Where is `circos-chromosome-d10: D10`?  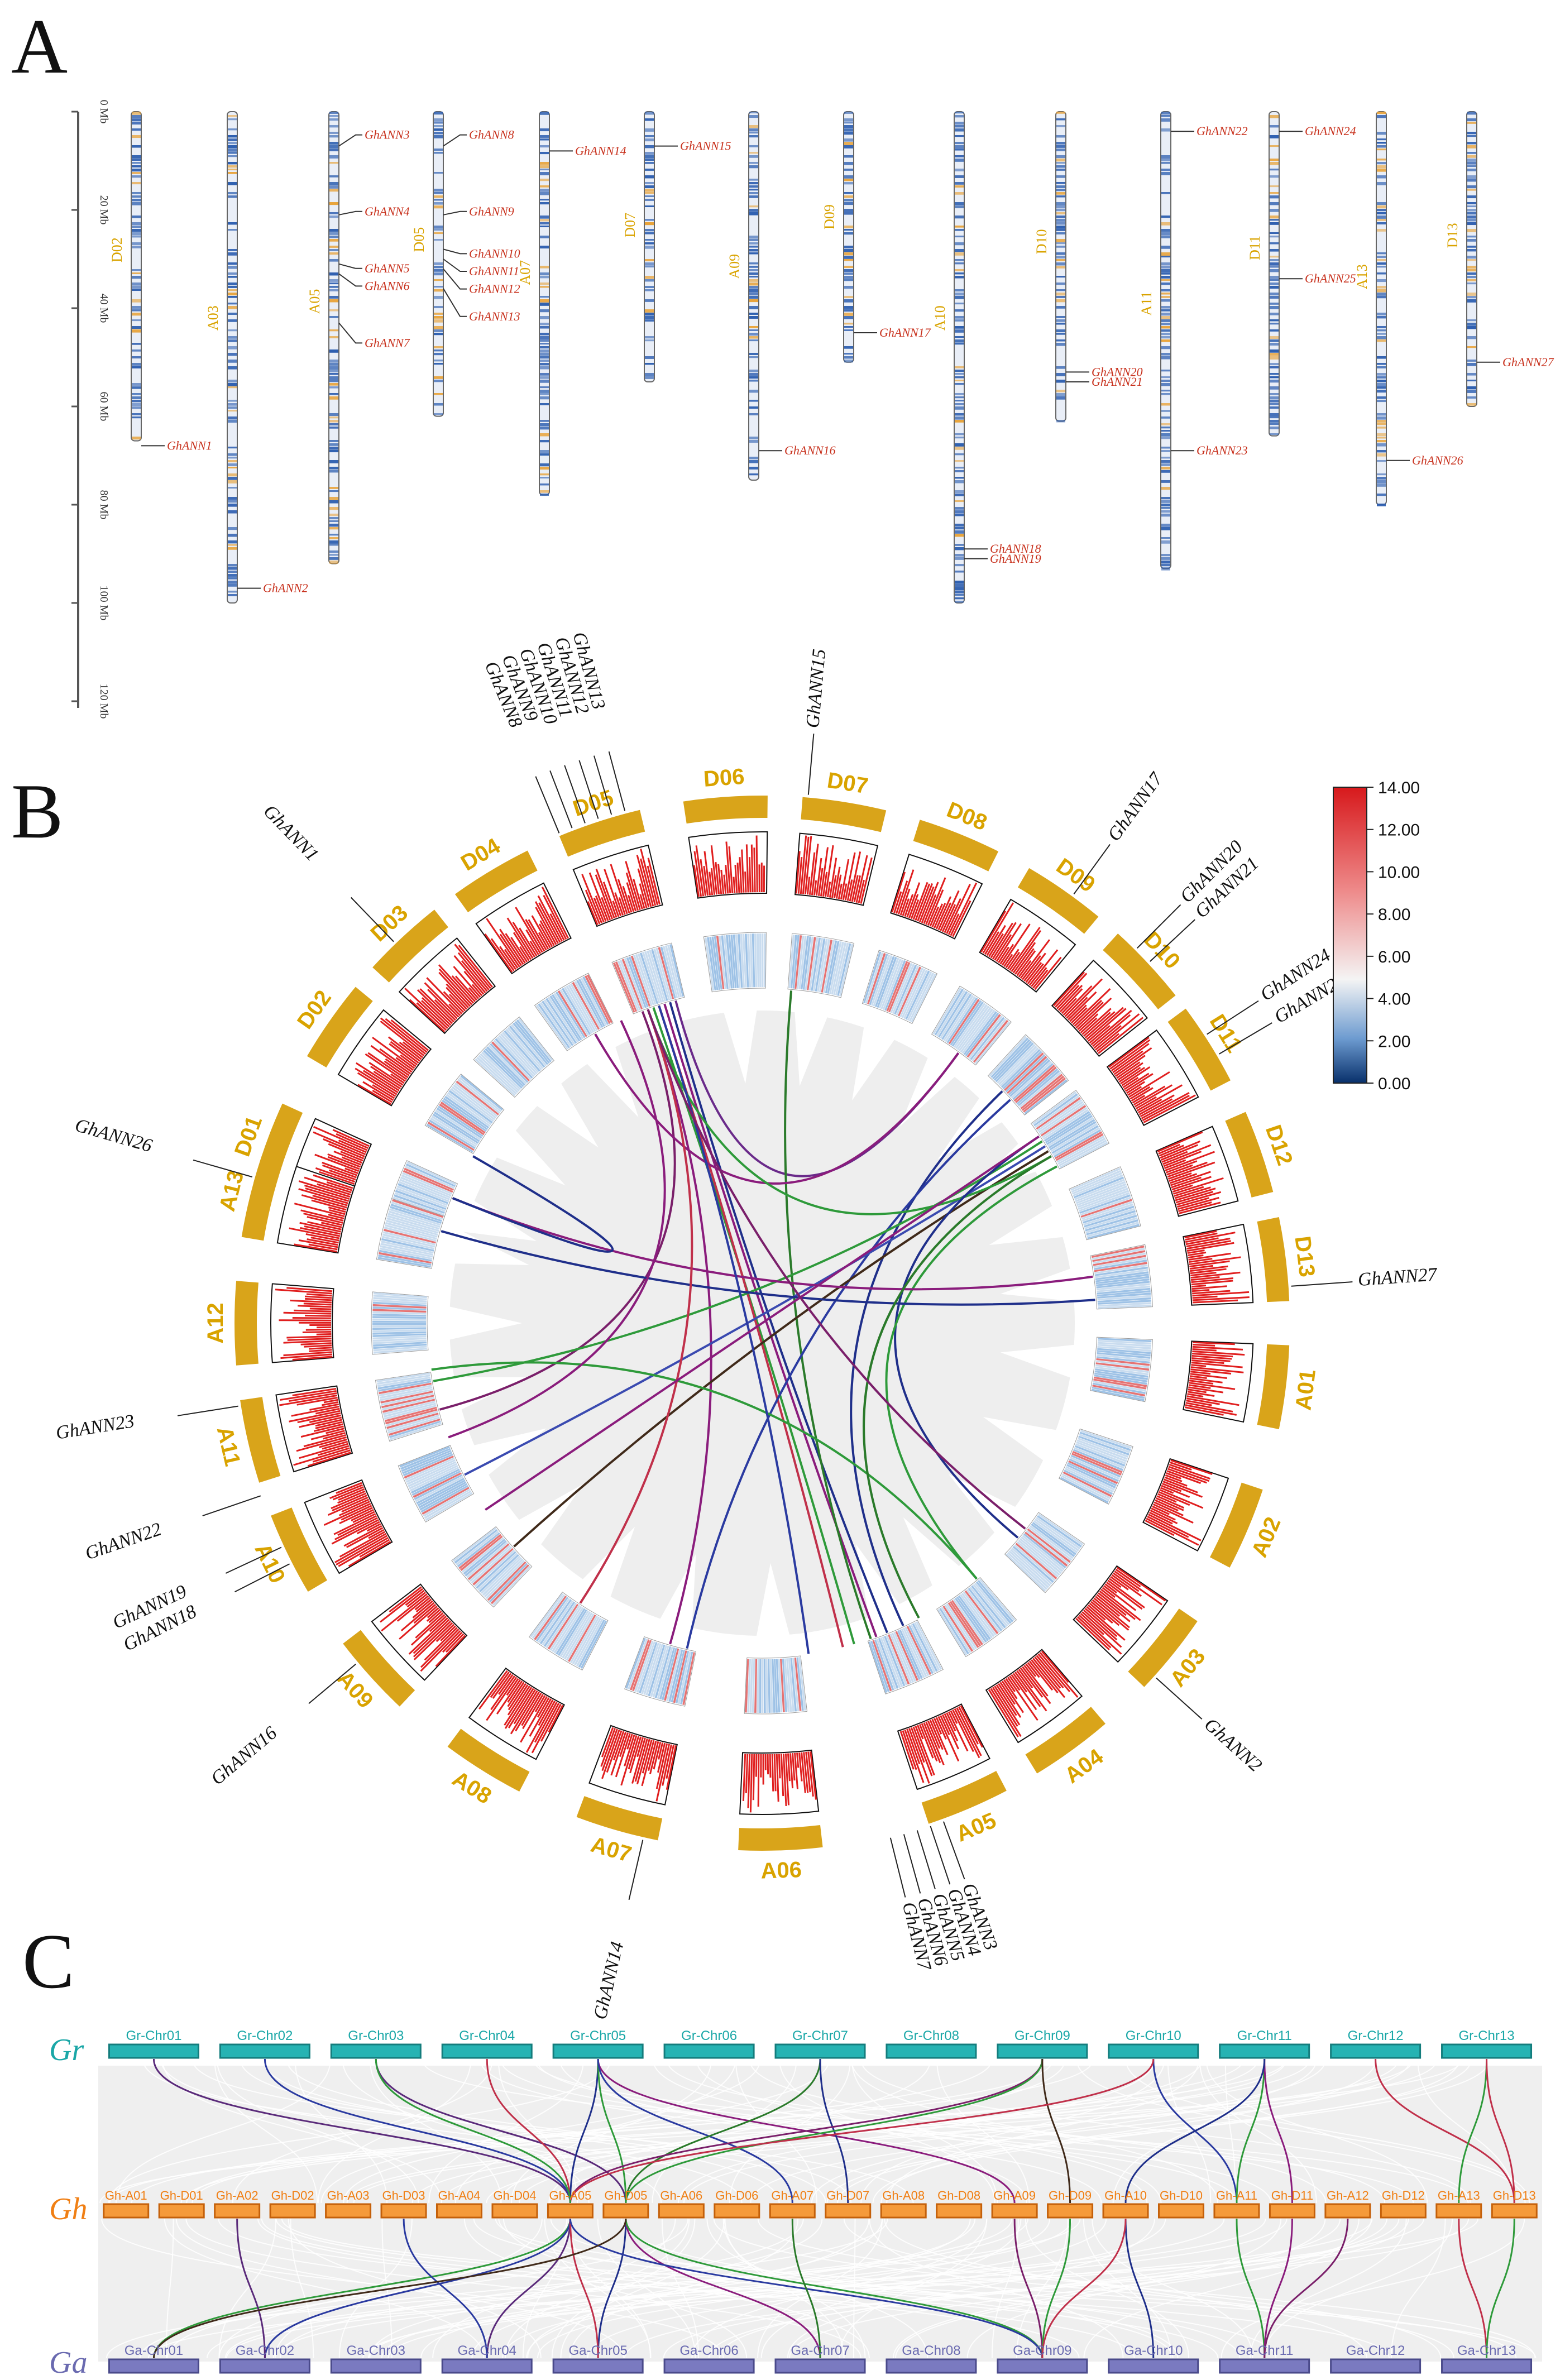 circos-chromosome-d10: D10 is located at coordinates (1061, 1043).